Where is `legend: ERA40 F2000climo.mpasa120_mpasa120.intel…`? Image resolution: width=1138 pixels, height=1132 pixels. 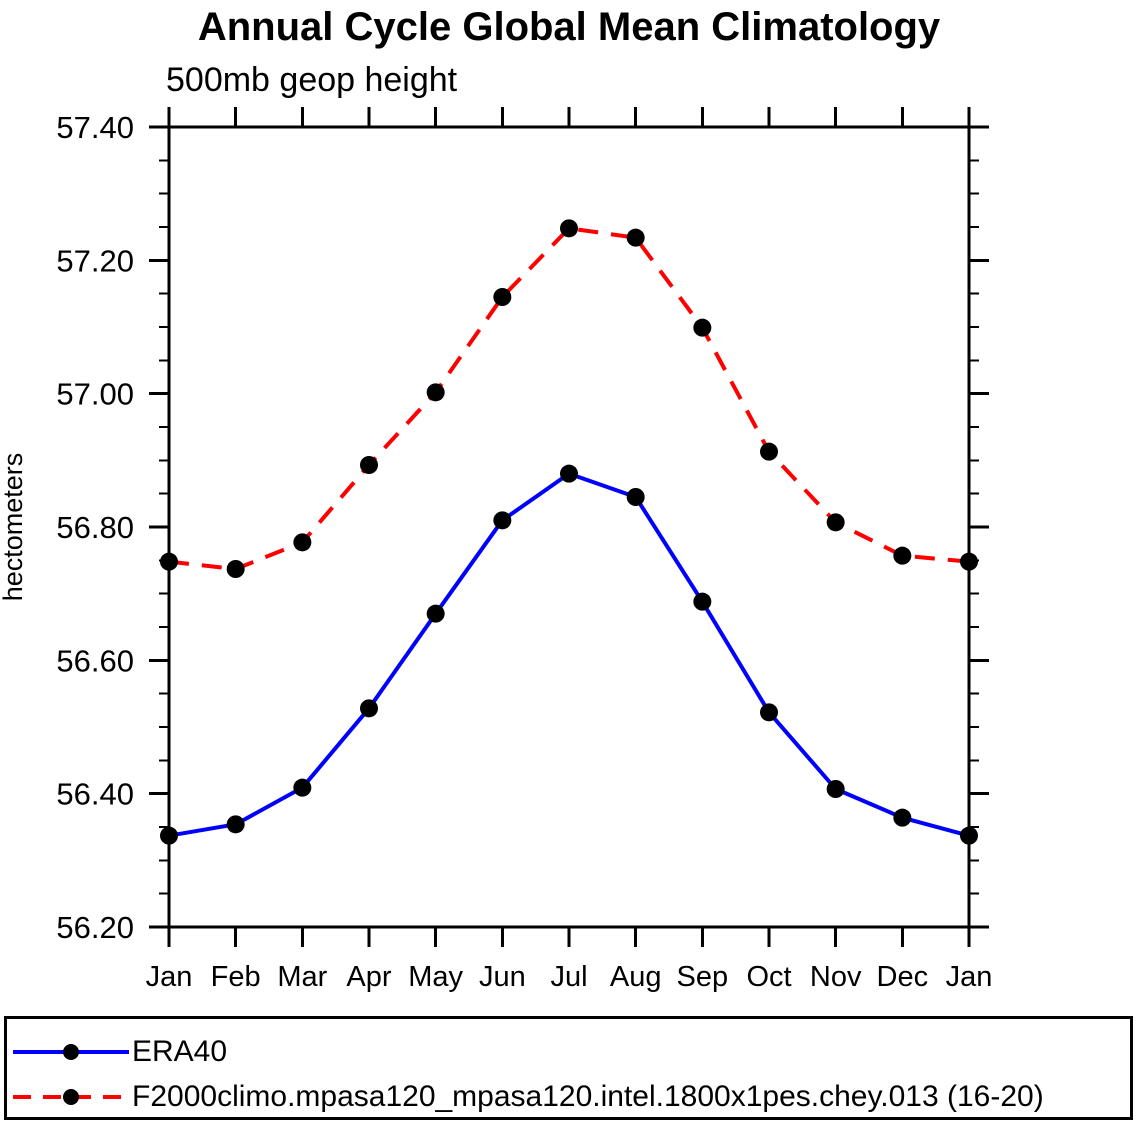
legend: ERA40 F2000climo.mpasa120_mpasa120.intel… is located at coordinates (568, 1068).